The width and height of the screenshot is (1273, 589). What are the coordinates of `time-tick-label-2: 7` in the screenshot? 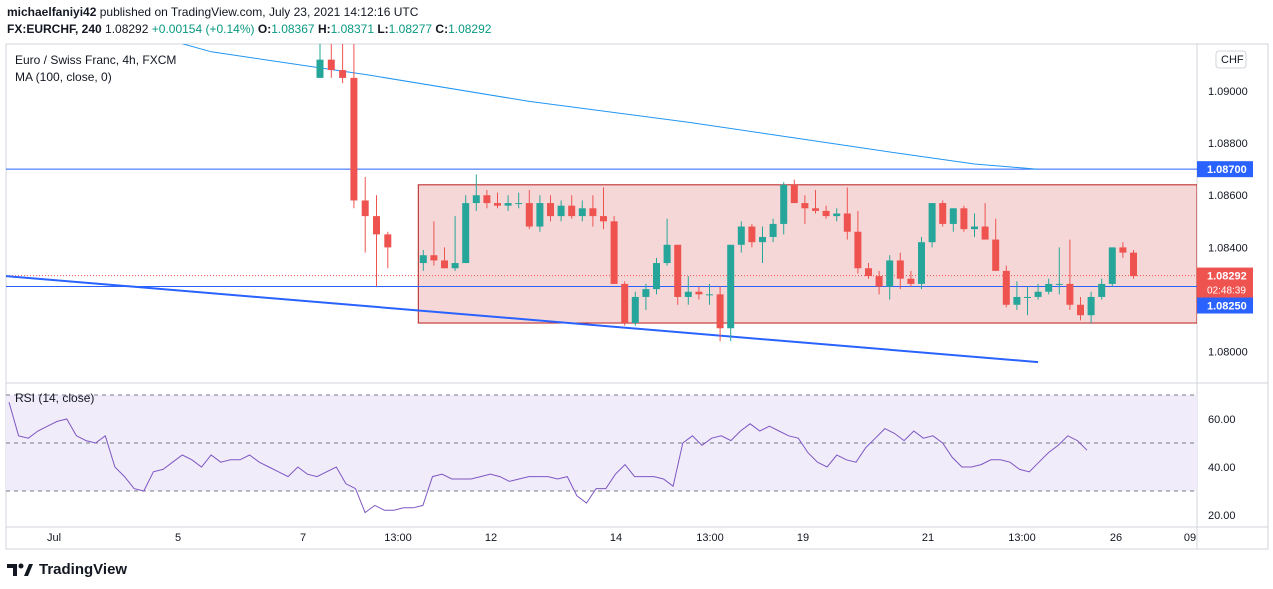 It's located at (303, 538).